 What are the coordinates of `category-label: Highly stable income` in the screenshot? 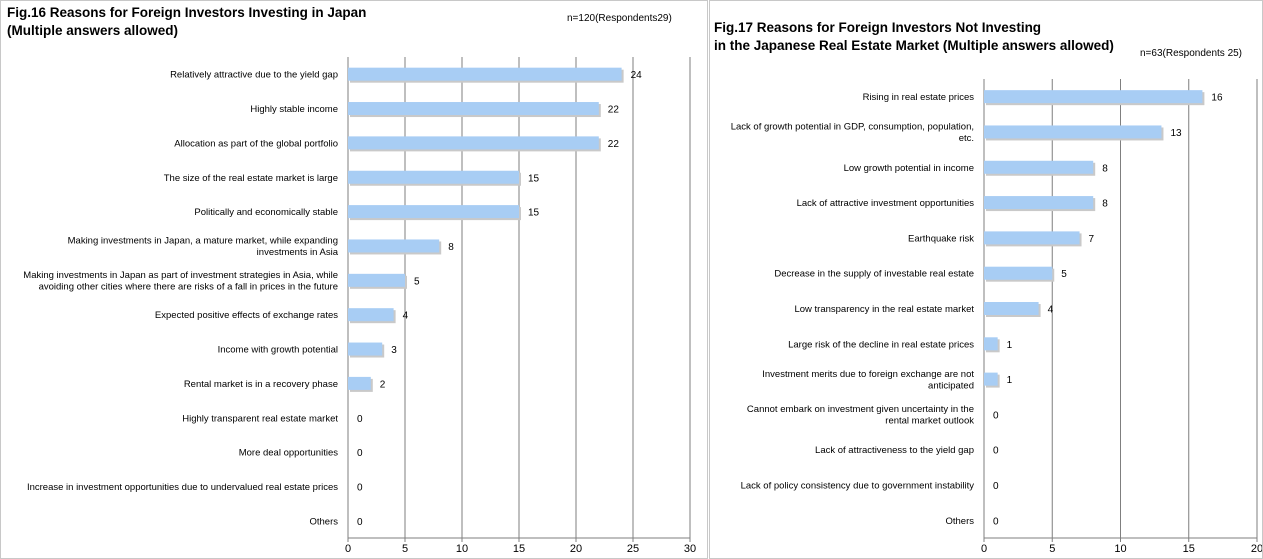 It's located at (294, 109).